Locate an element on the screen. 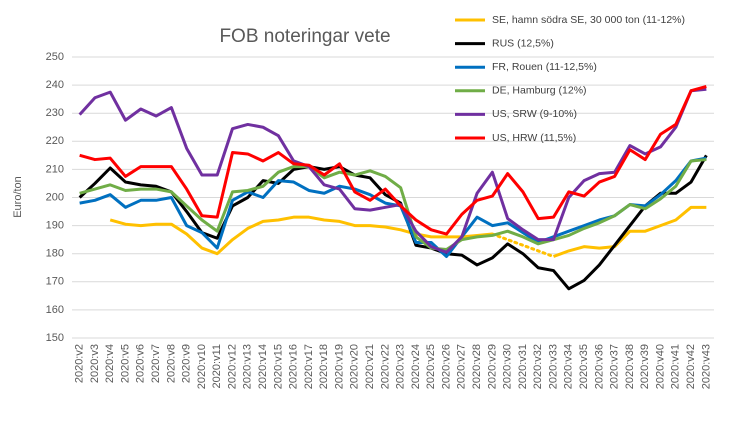 The image size is (731, 434). y-tick-label: 190 is located at coordinates (55, 226).